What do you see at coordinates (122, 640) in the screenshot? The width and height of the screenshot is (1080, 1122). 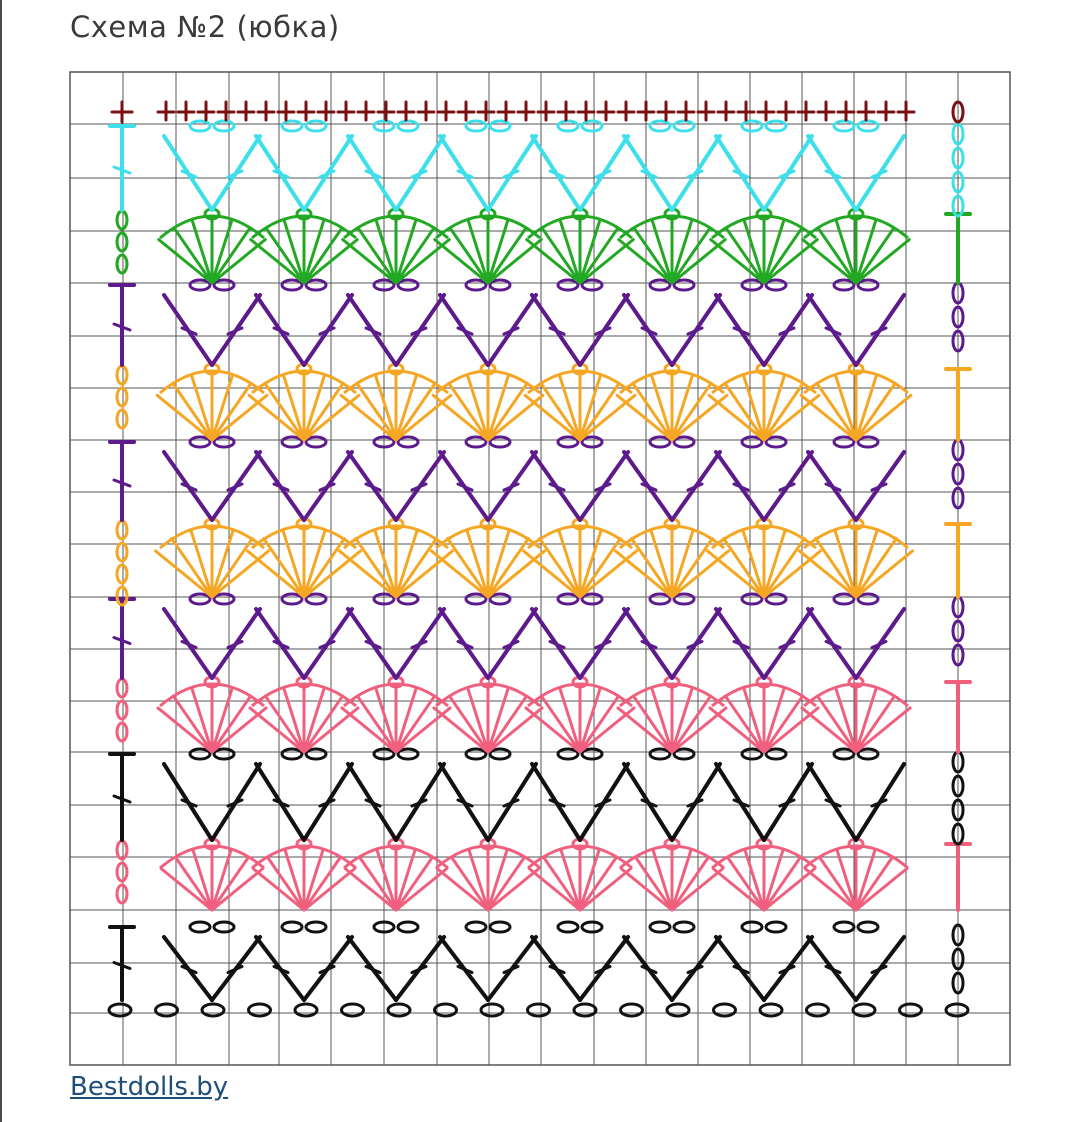 I see `turning-stitch` at bounding box center [122, 640].